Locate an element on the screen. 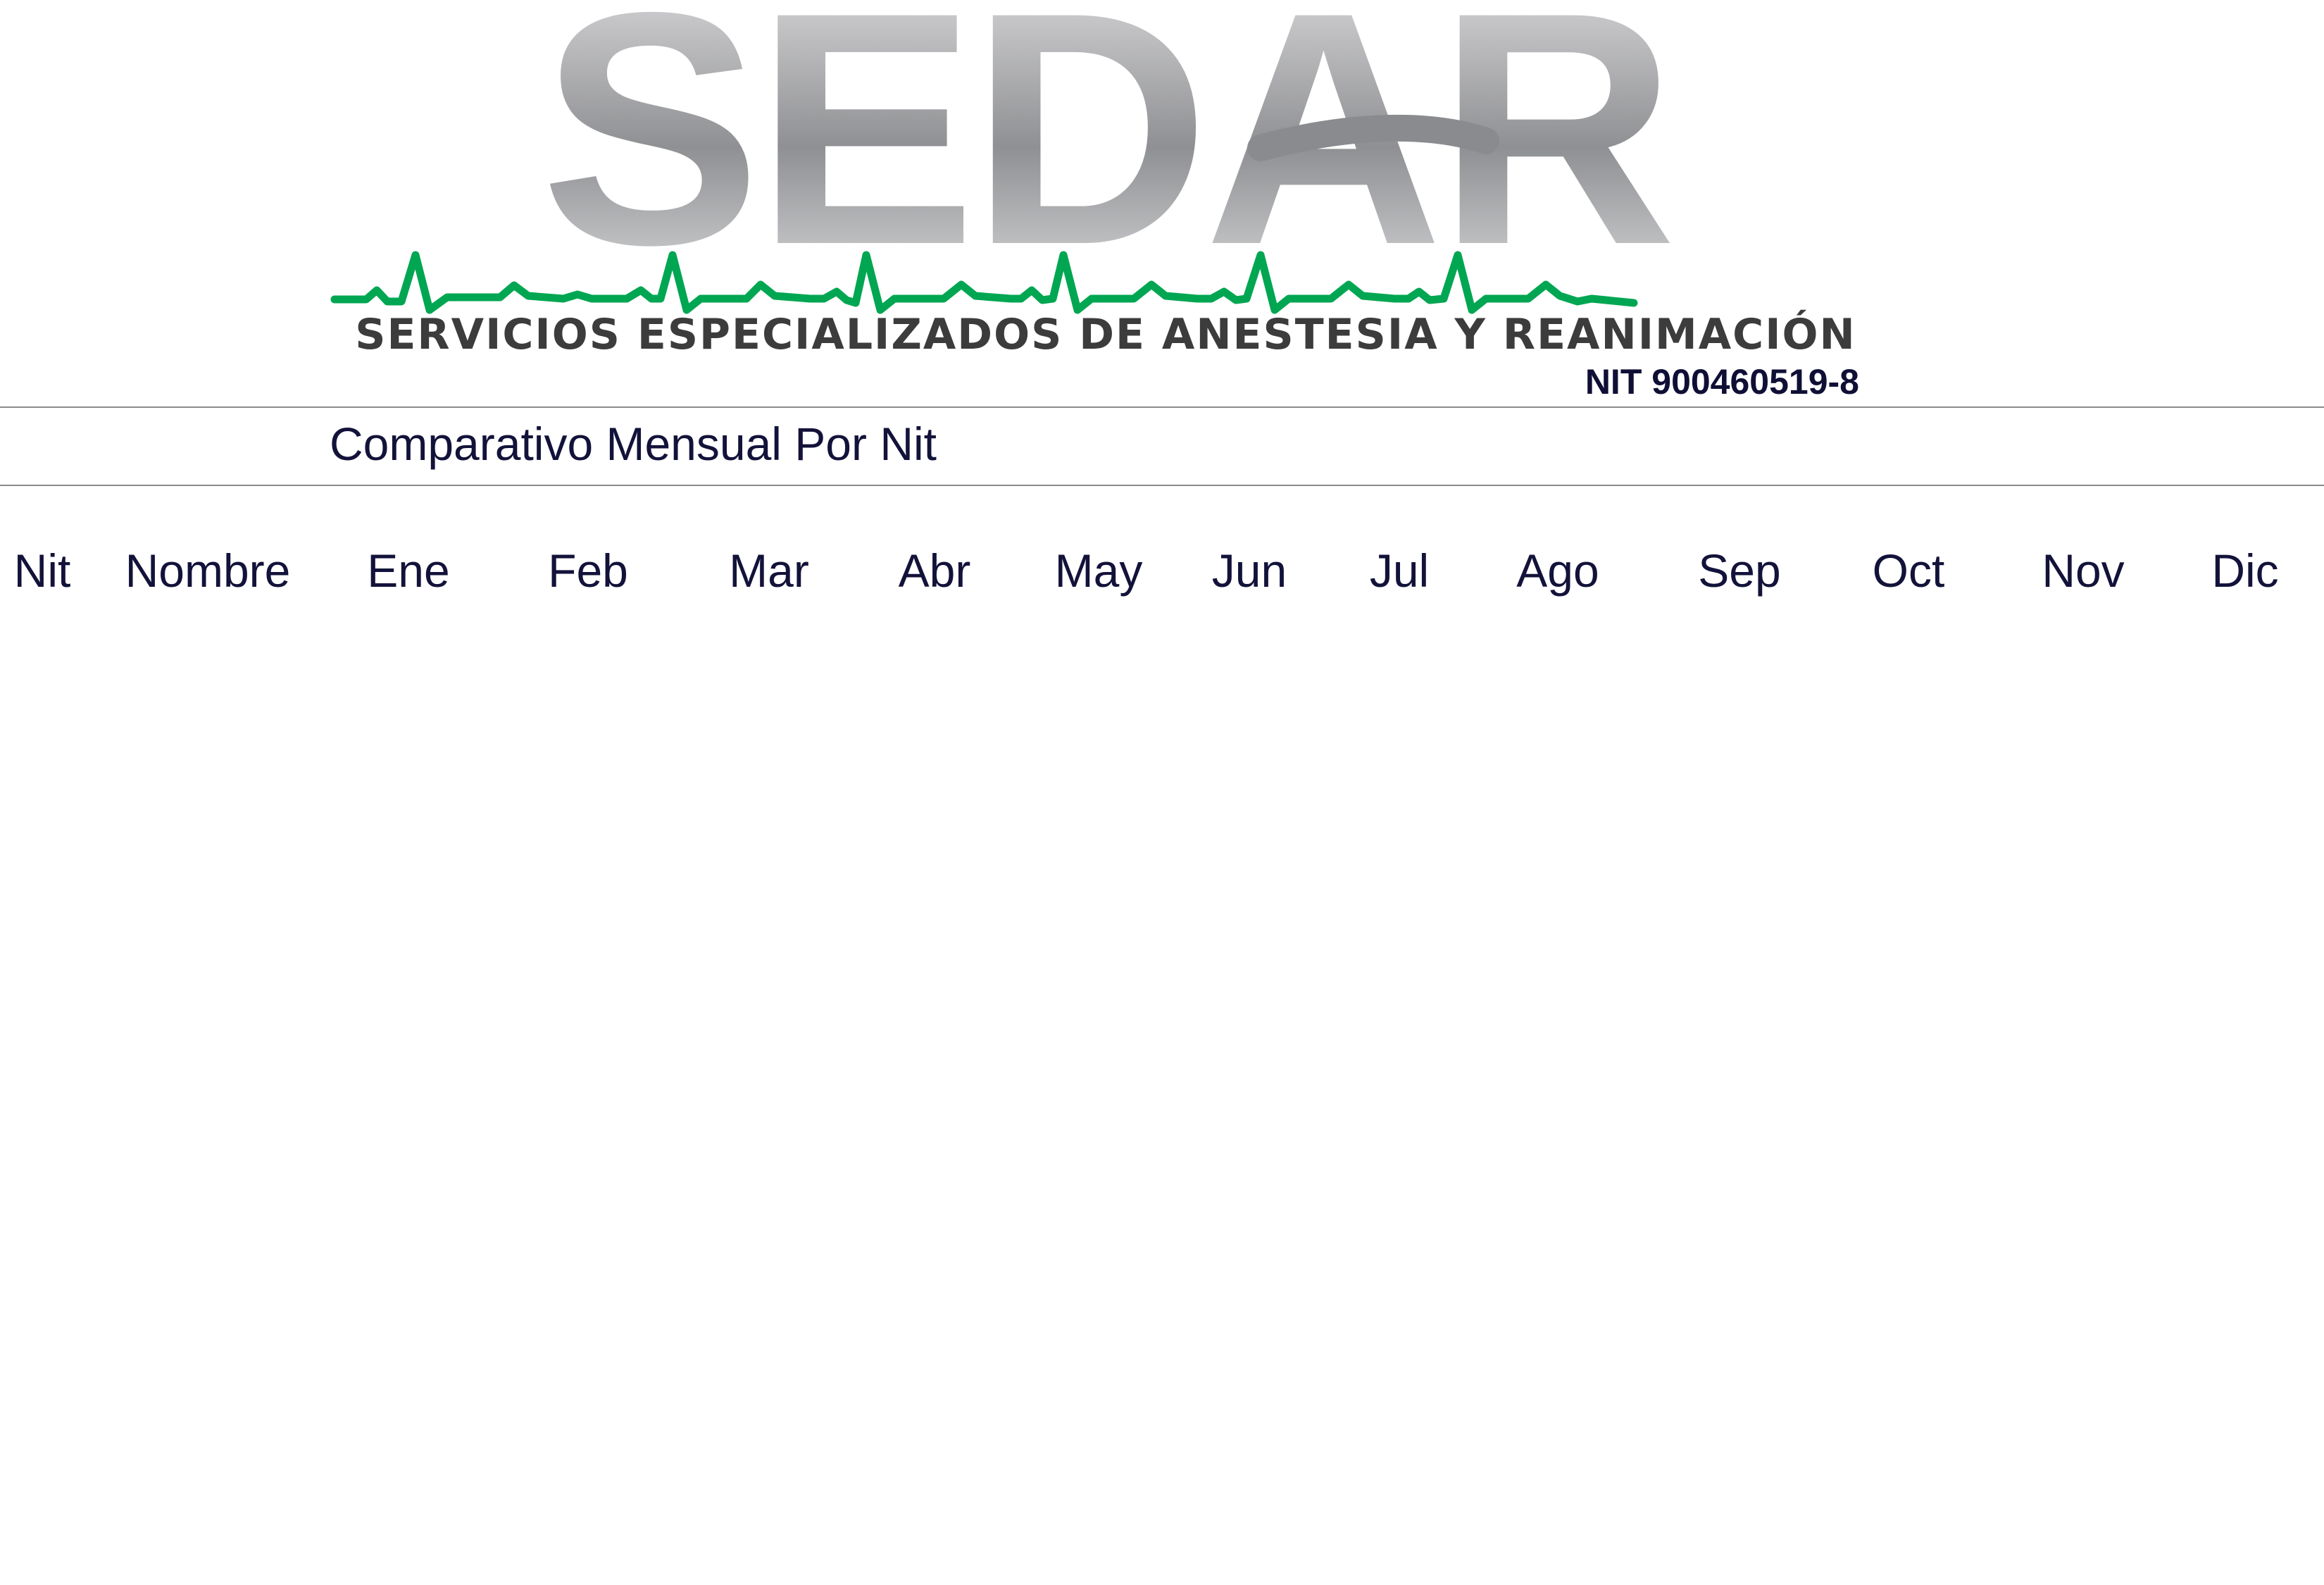 This screenshot has width=2324, height=1585. column-header-dic: Dic is located at coordinates (2245, 571).